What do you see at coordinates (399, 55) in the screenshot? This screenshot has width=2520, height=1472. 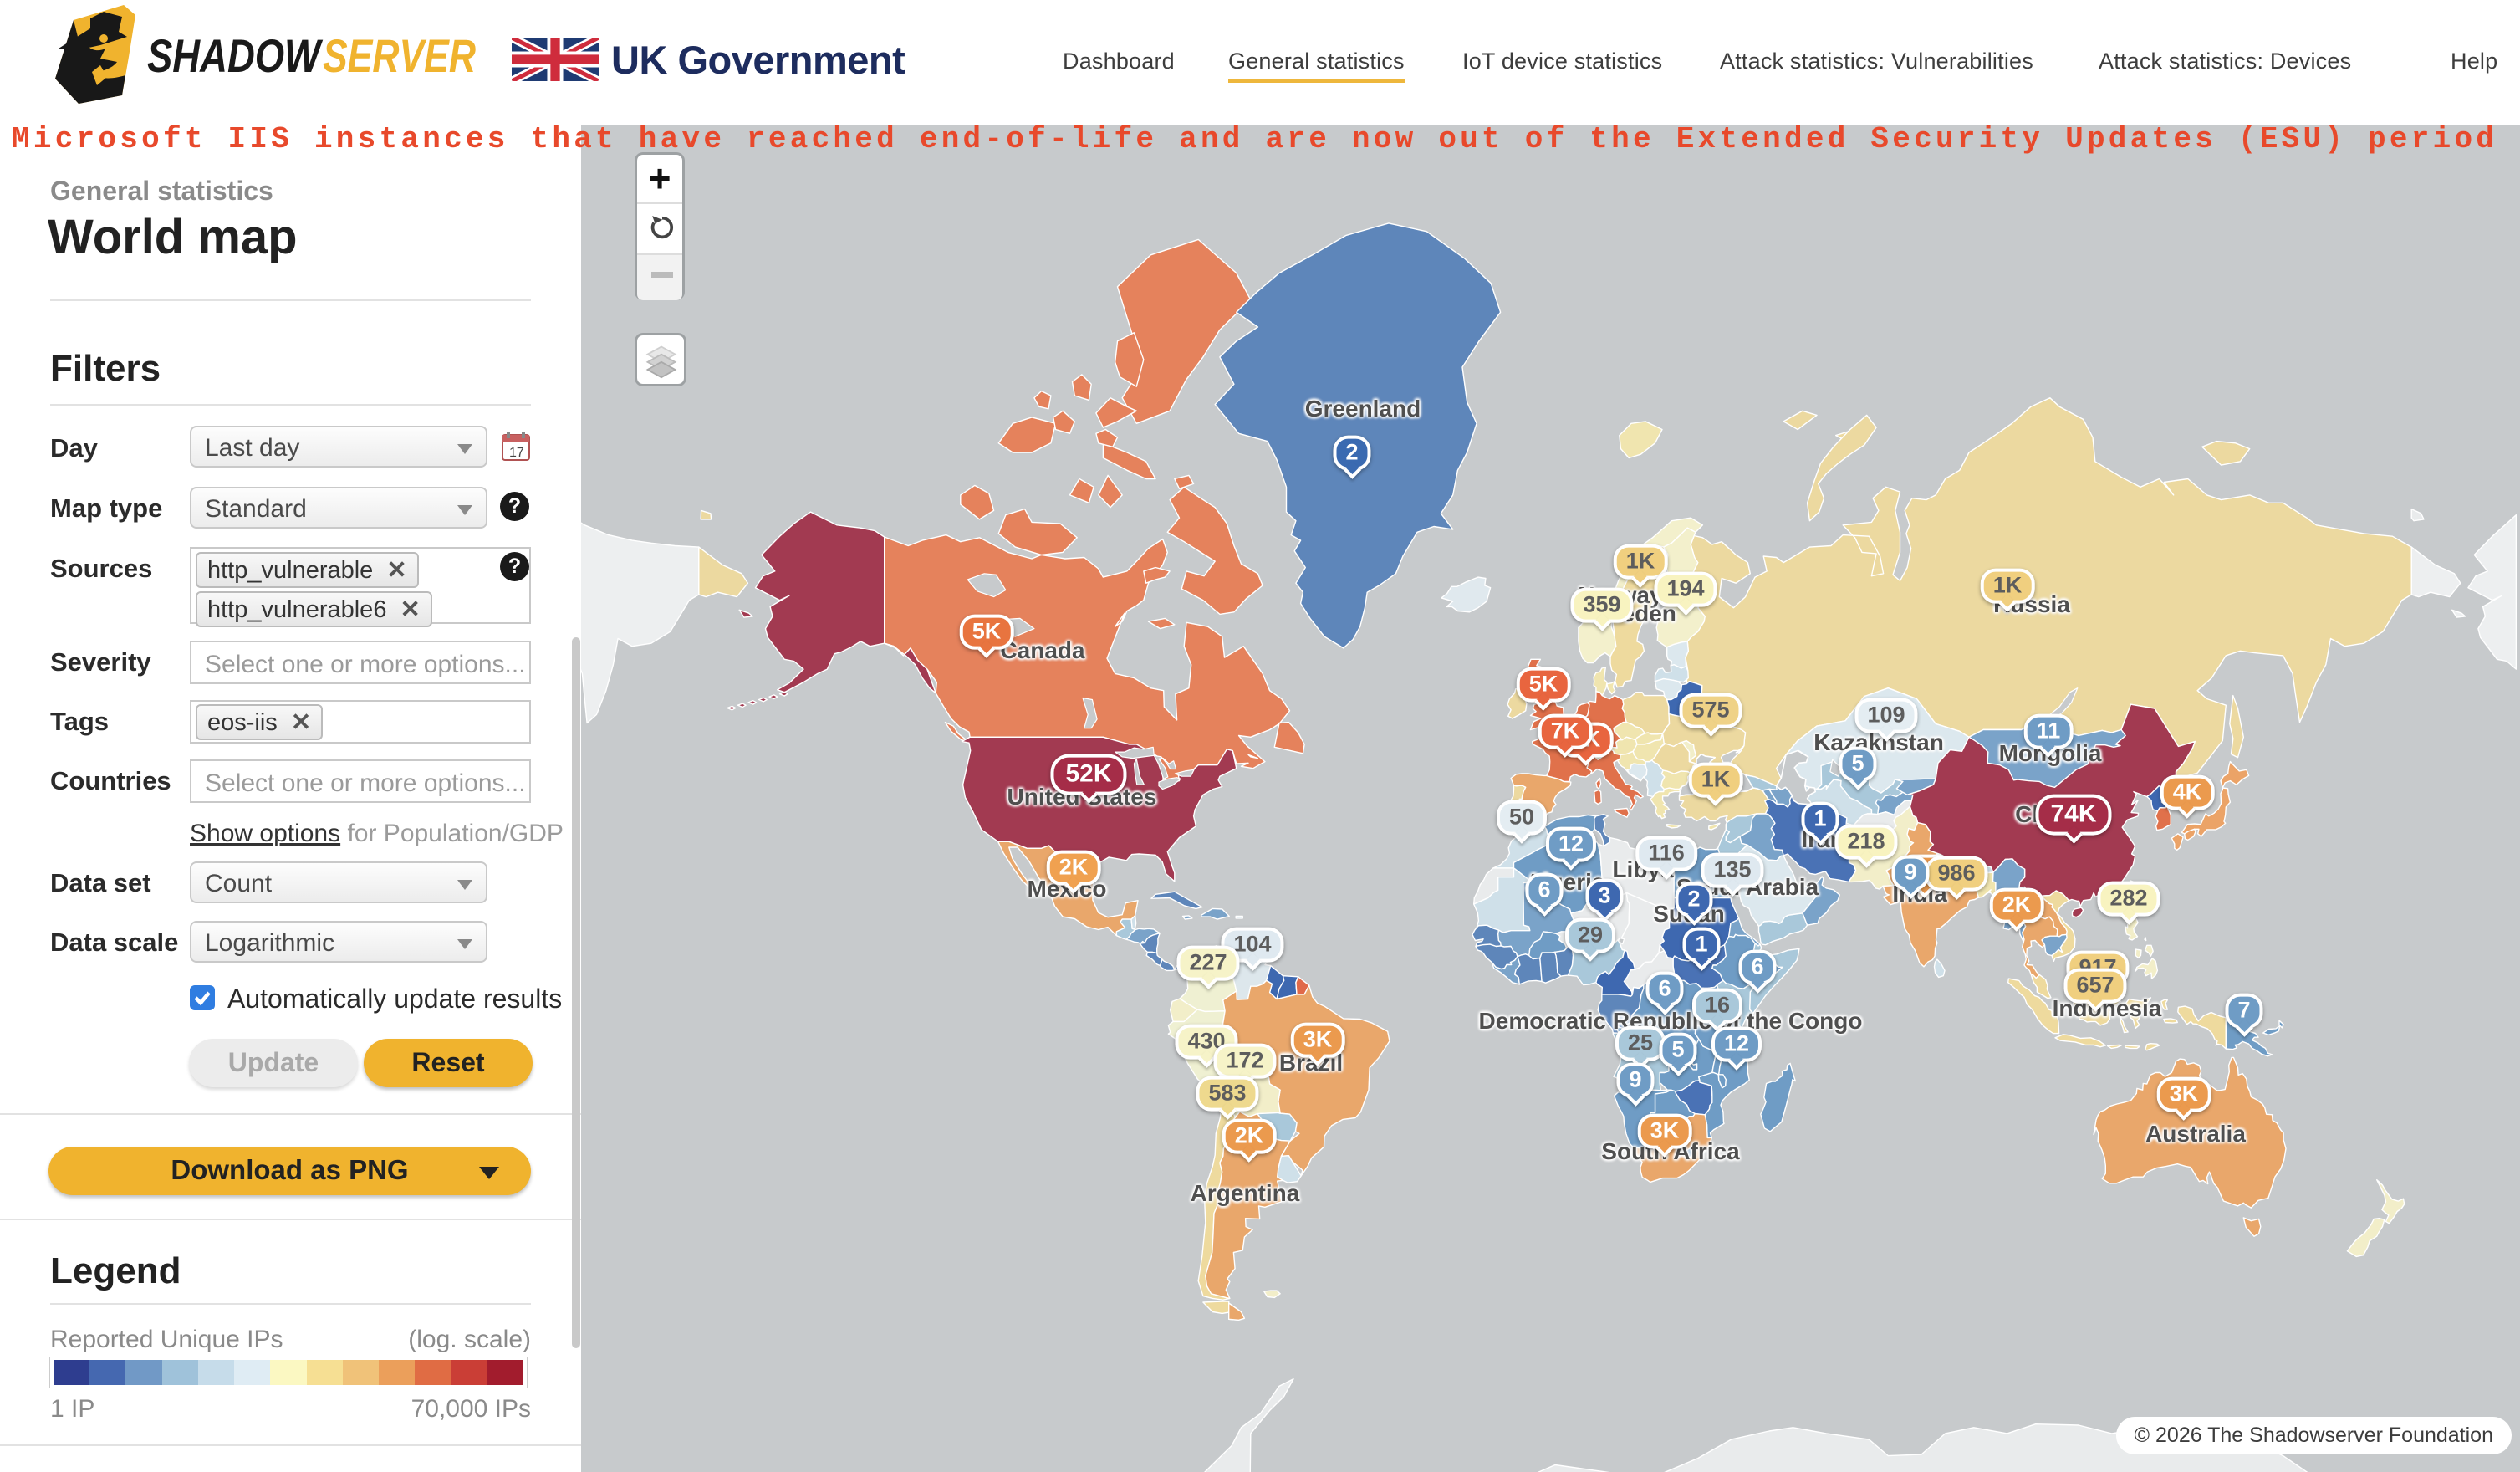 I see `svg-text: SERVER` at bounding box center [399, 55].